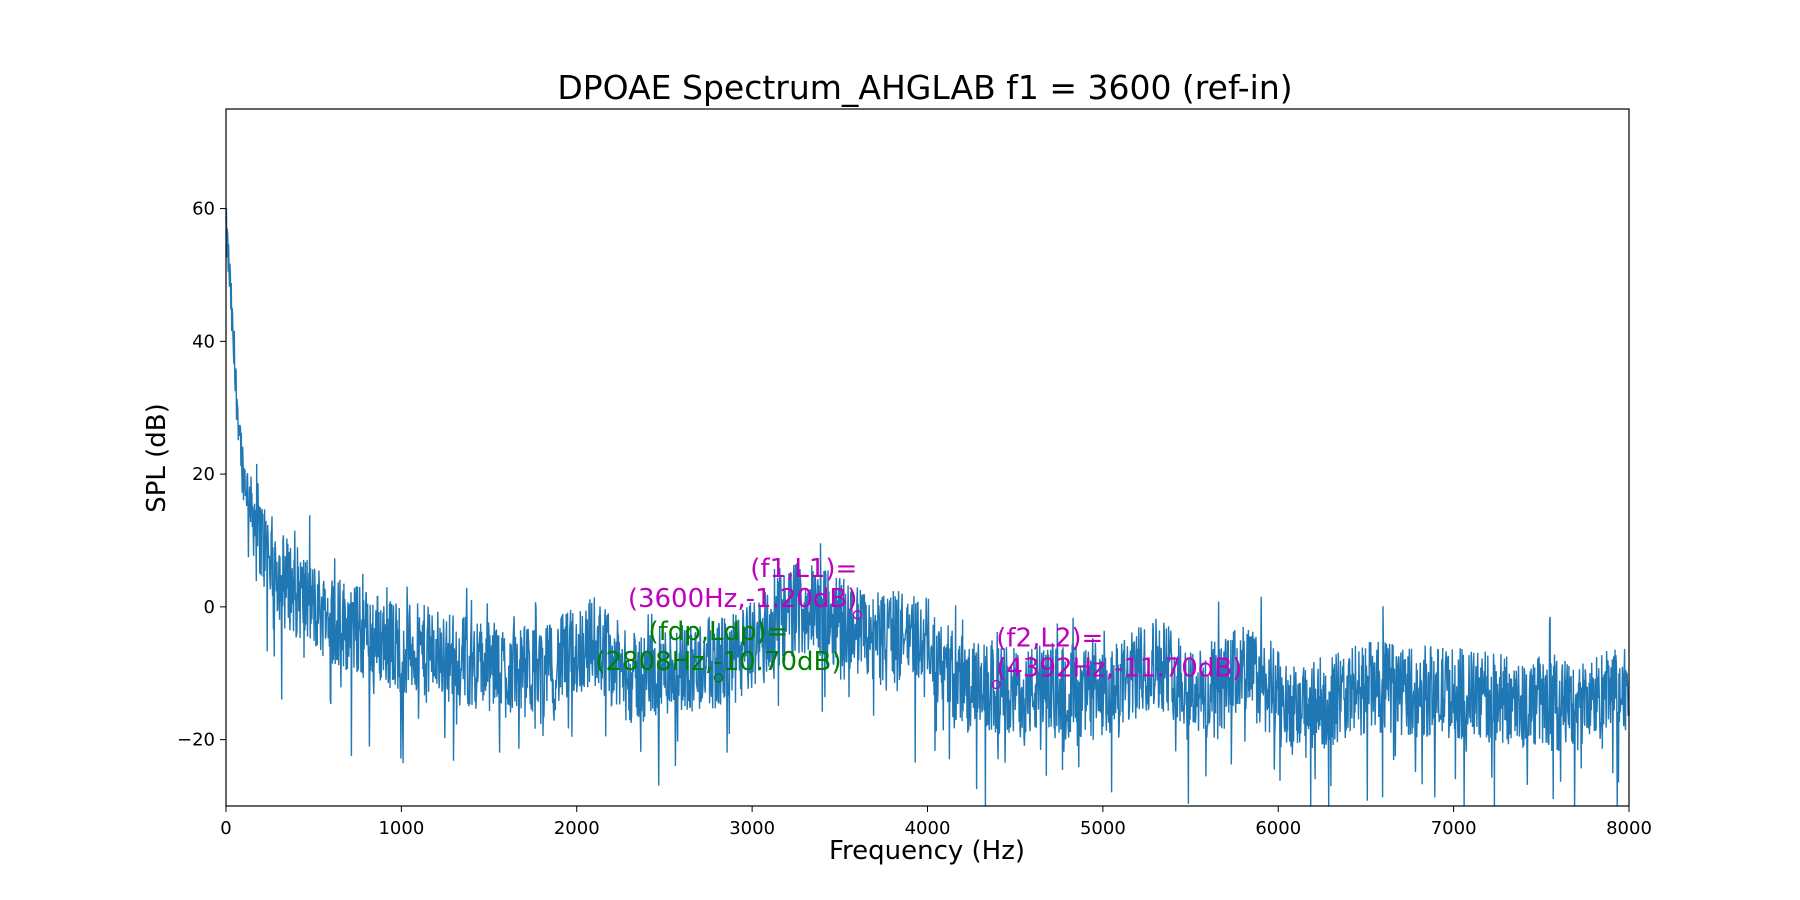  I want to click on x-axis: 0 1000 2000 3000 4000 5000 6000 7000 8000, so click(936, 822).